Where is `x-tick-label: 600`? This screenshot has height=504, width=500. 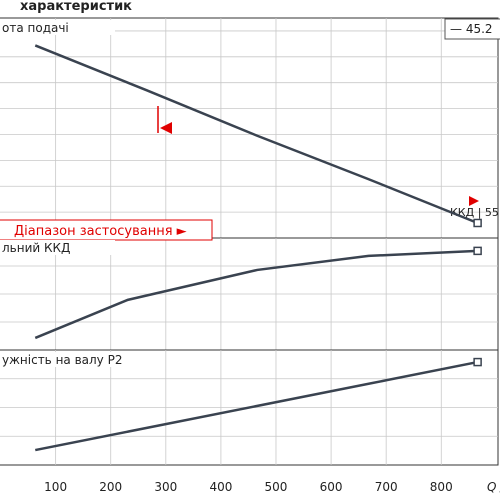 x-tick-label: 600 is located at coordinates (331, 487).